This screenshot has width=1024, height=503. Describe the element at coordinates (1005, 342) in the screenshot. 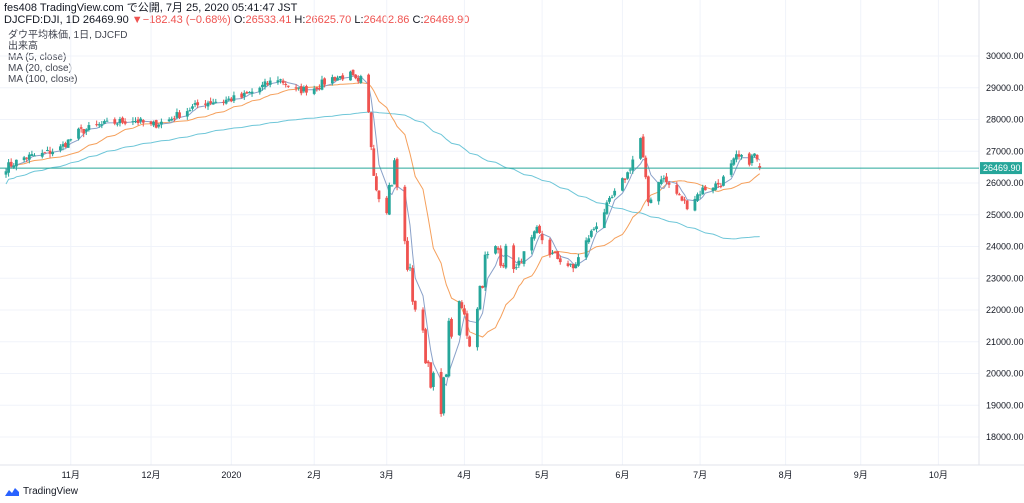

I see `price-tick-label: 21000.00` at that location.